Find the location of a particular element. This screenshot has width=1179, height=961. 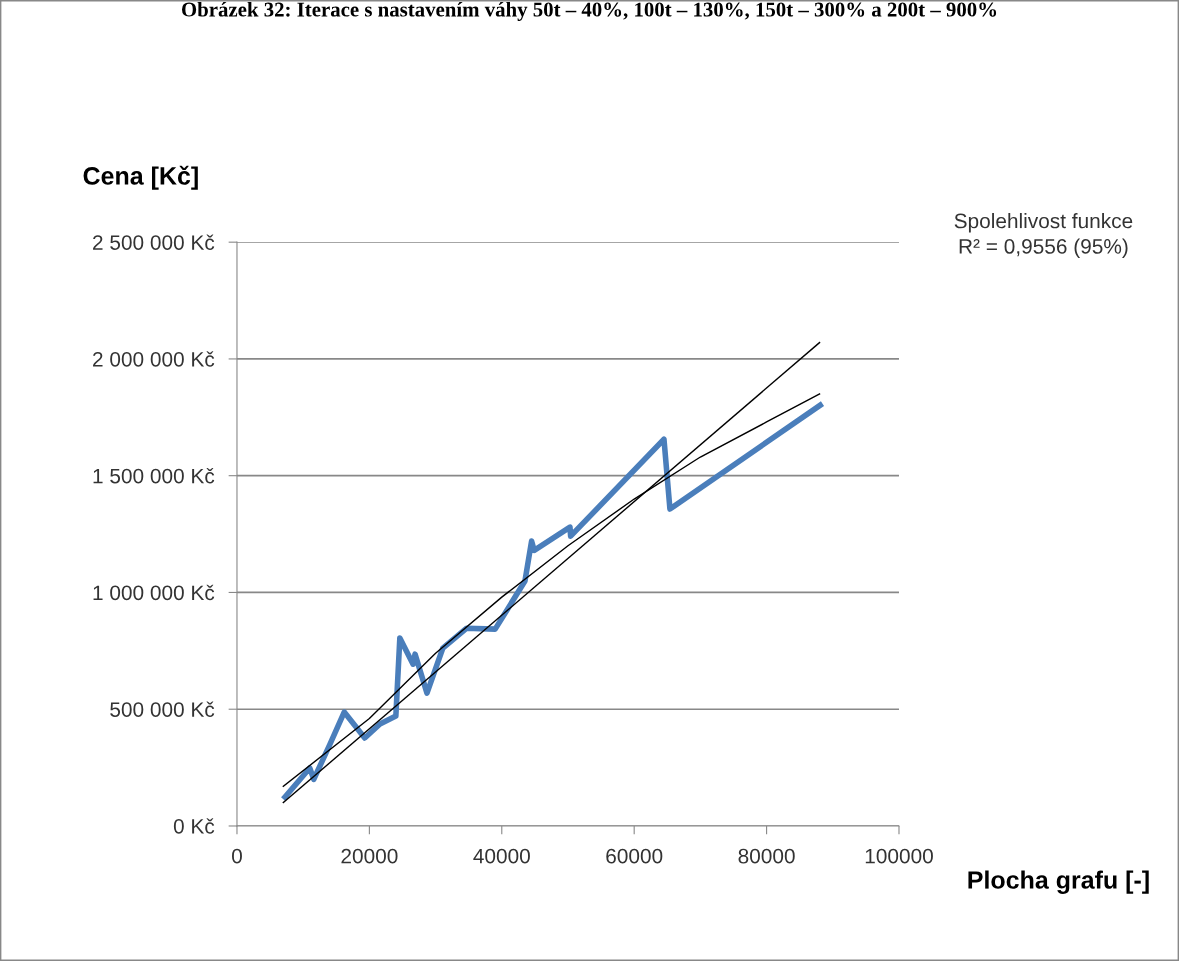

x-axis-title: Plocha grafu [-] is located at coordinates (1058, 882).